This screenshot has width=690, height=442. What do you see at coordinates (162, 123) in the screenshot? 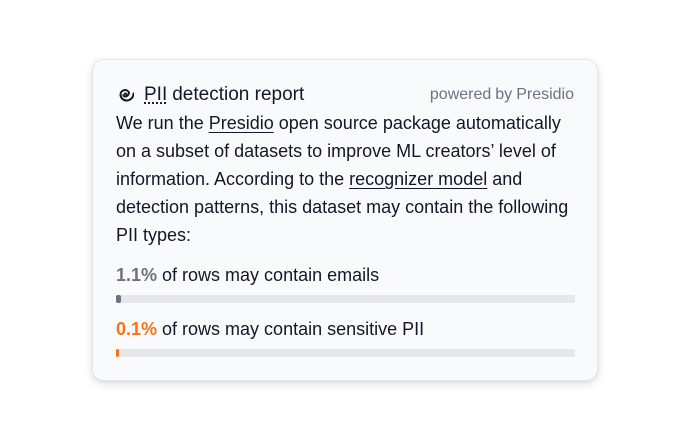
I see `description-part-1: We run the` at bounding box center [162, 123].